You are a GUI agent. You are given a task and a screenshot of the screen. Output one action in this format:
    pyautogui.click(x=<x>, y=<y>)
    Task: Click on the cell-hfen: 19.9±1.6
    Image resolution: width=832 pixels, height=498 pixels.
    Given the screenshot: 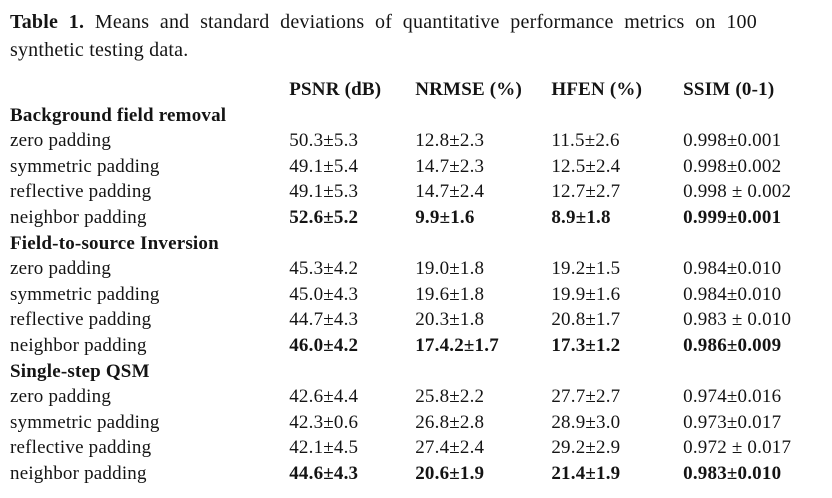 What is the action you would take?
    pyautogui.click(x=586, y=294)
    